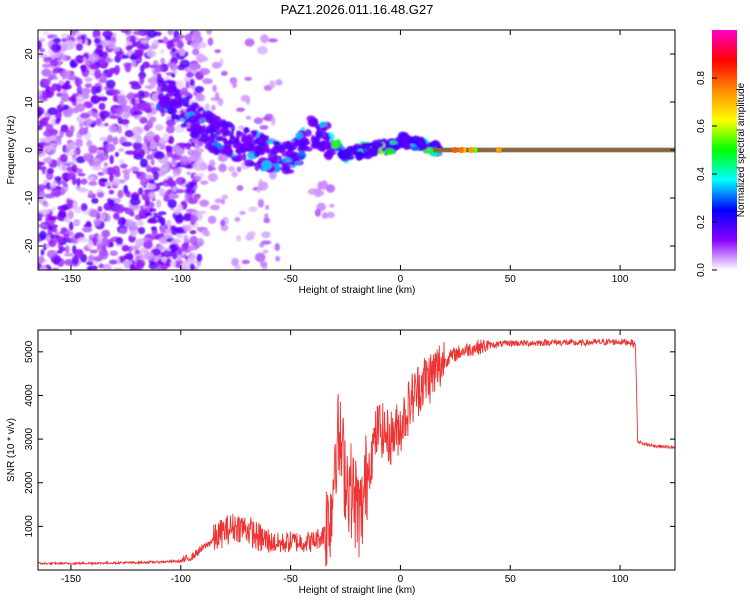 The image size is (750, 600). I want to click on y-tick-label: 4000, so click(29, 395).